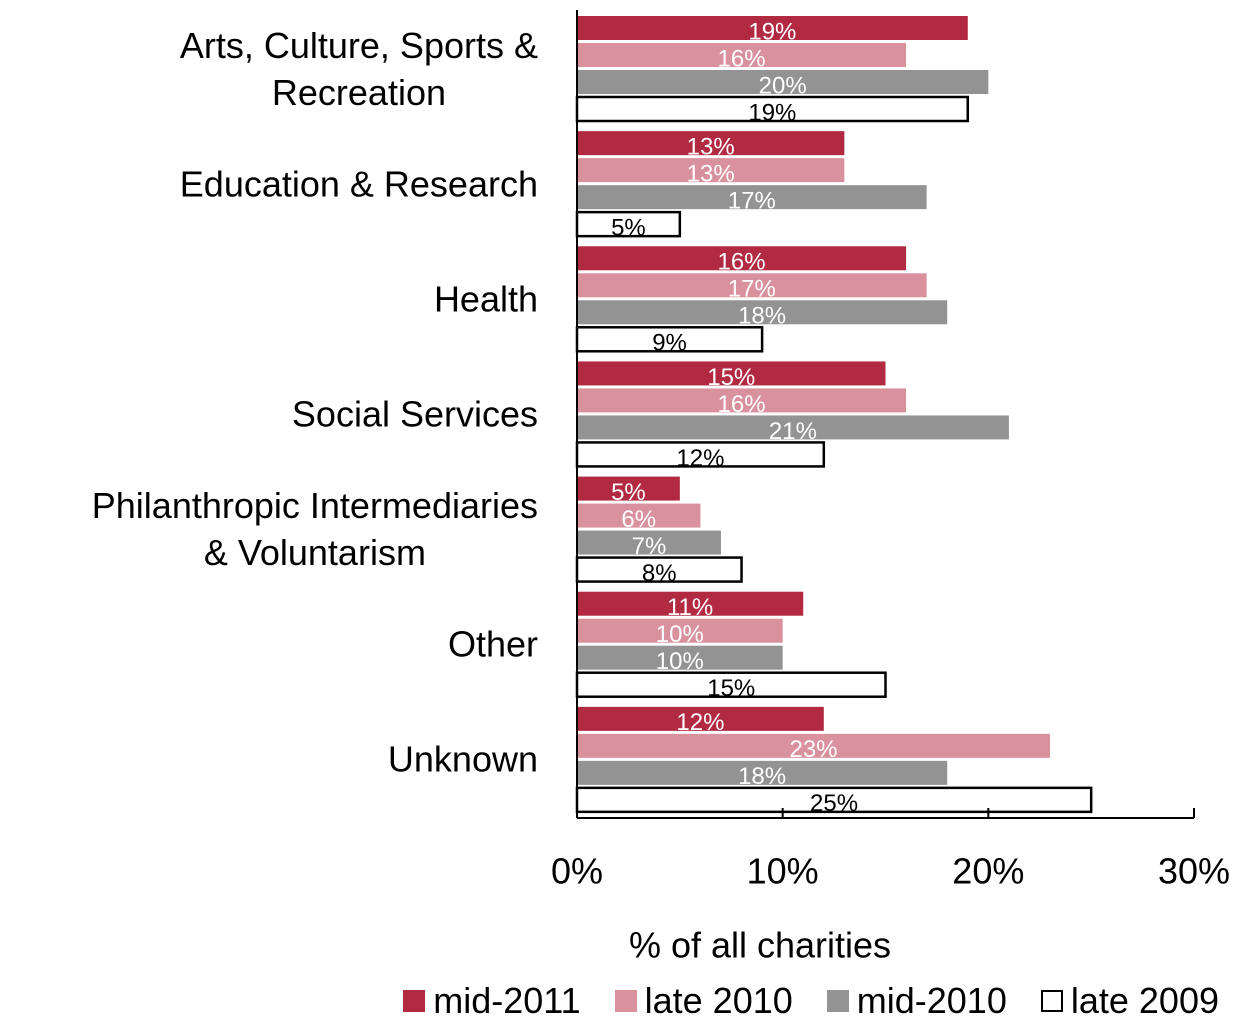 Image resolution: width=1239 pixels, height=1020 pixels. What do you see at coordinates (813, 749) in the screenshot?
I see `data-label: 23%` at bounding box center [813, 749].